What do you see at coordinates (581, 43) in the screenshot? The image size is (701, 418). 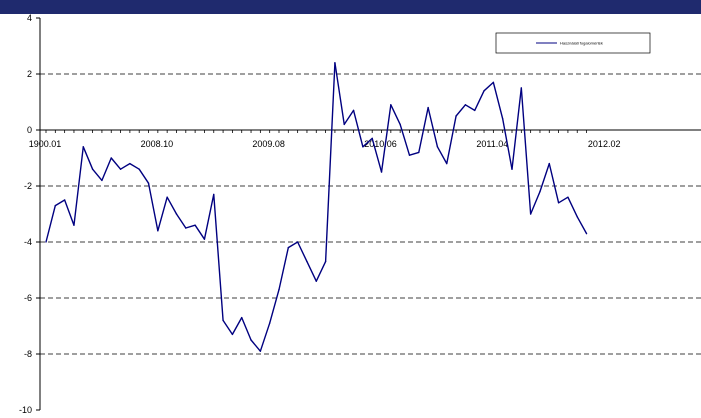 I see `legend-label: Használati fogalomérték` at bounding box center [581, 43].